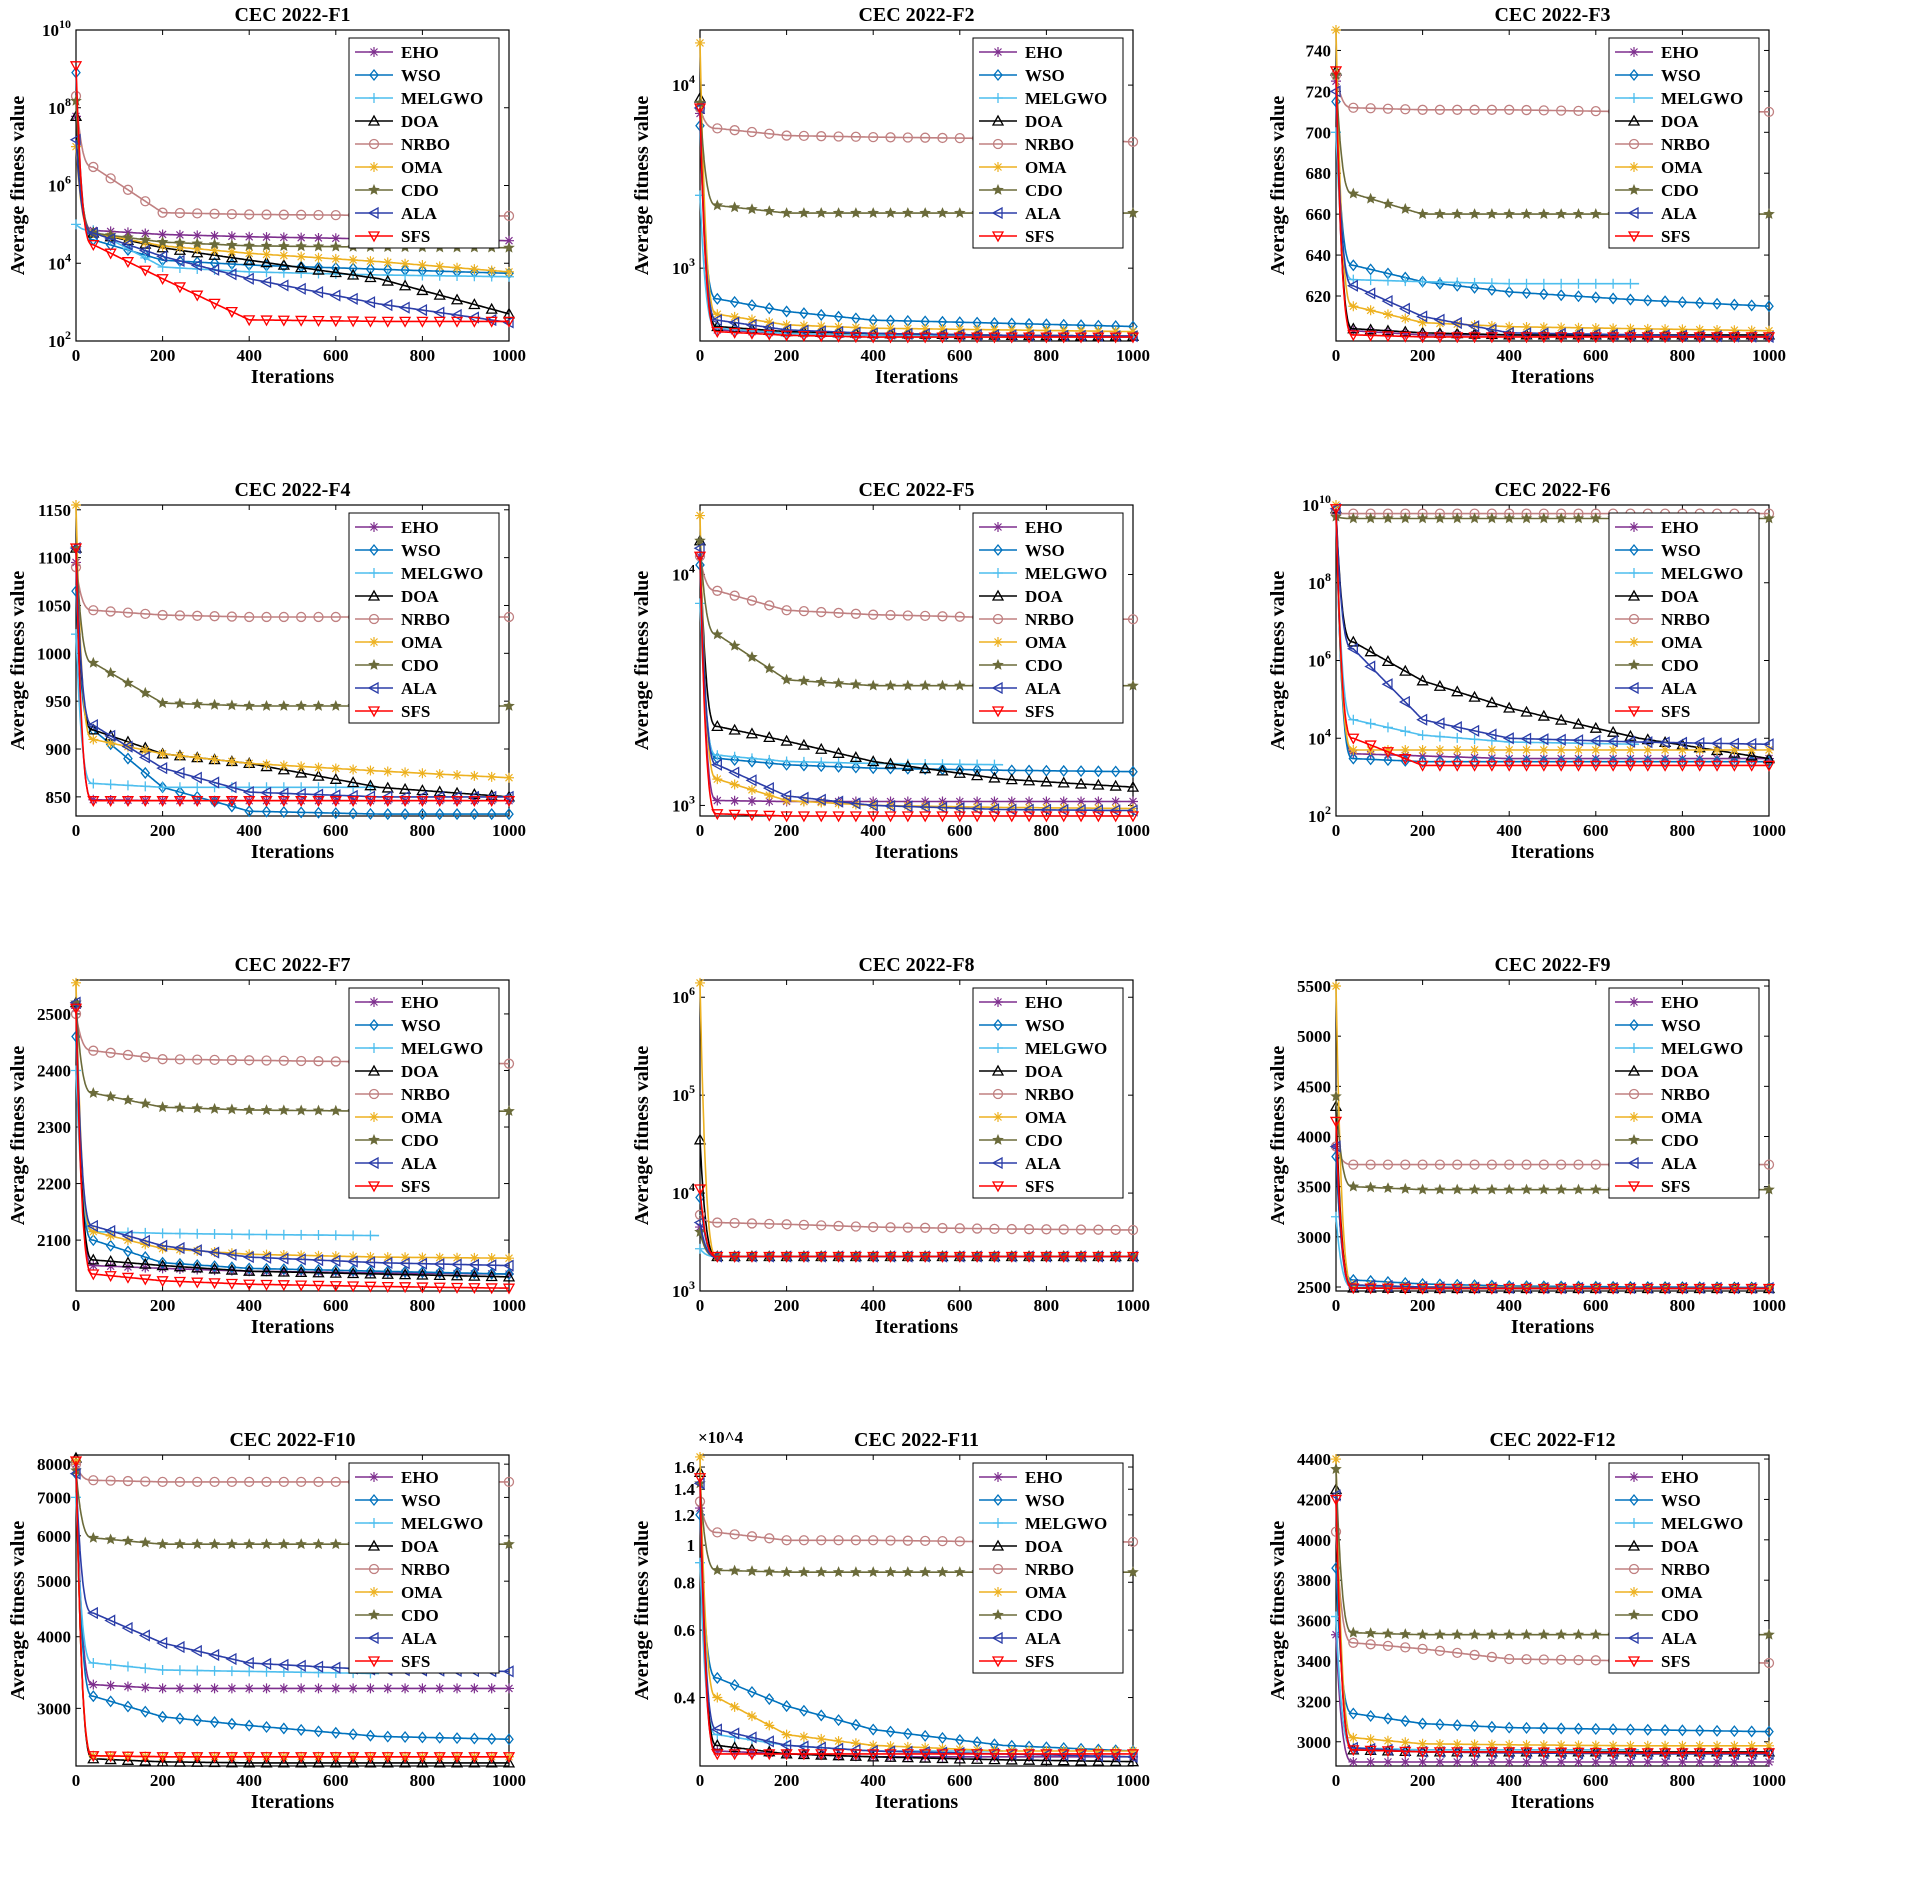 The width and height of the screenshot is (1905, 1897). What do you see at coordinates (1314, 1287) in the screenshot?
I see `y-tick-label: 2500` at bounding box center [1314, 1287].